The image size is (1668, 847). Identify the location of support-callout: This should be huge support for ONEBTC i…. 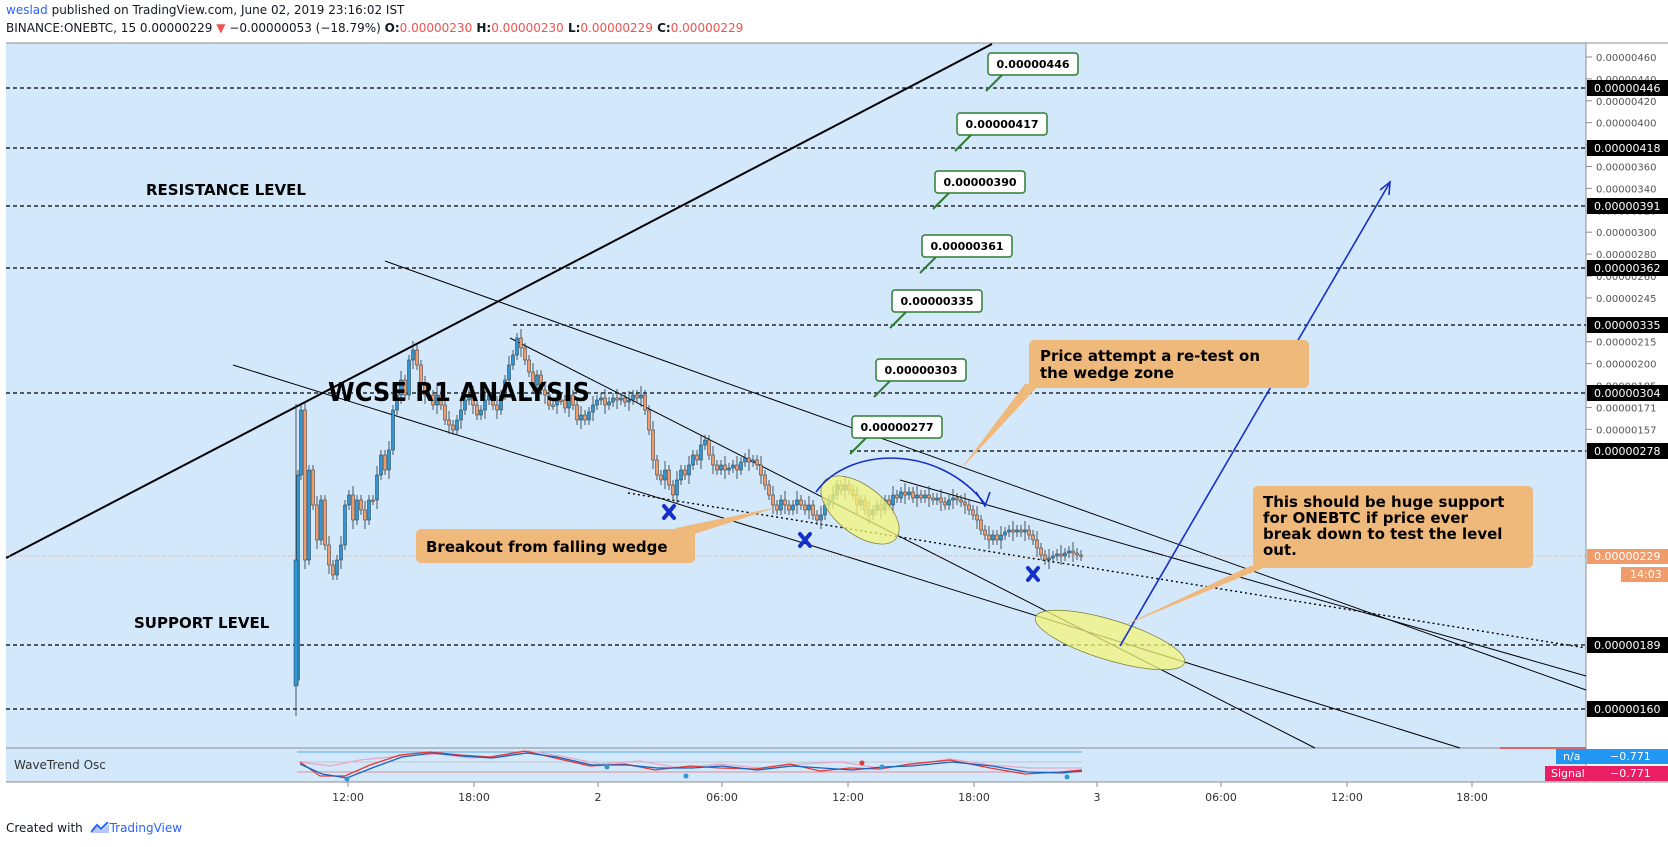
(1393, 527).